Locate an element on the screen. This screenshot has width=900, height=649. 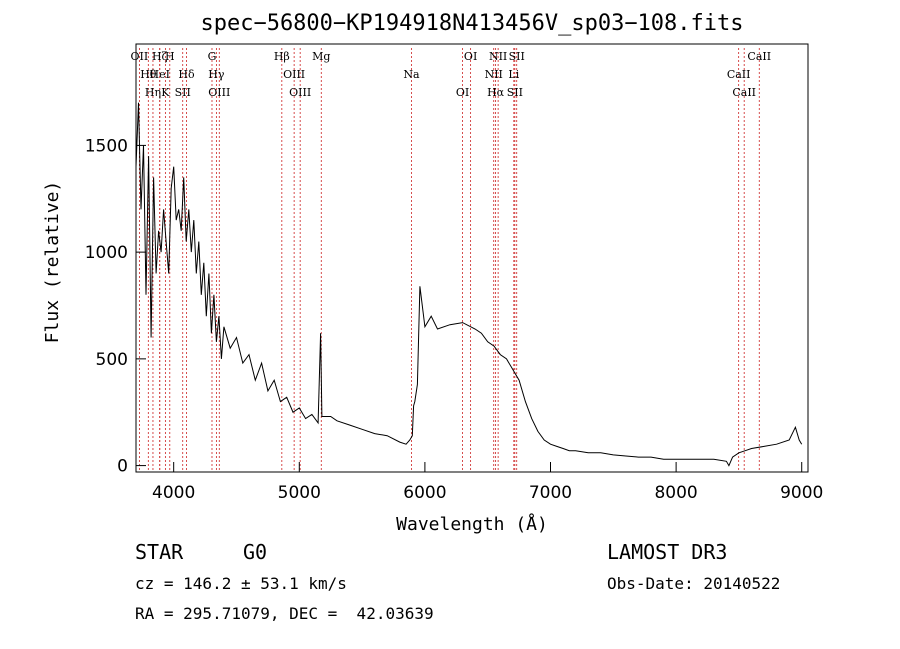
x-axis-label: Wavelength (Å) is located at coordinates (472, 524).